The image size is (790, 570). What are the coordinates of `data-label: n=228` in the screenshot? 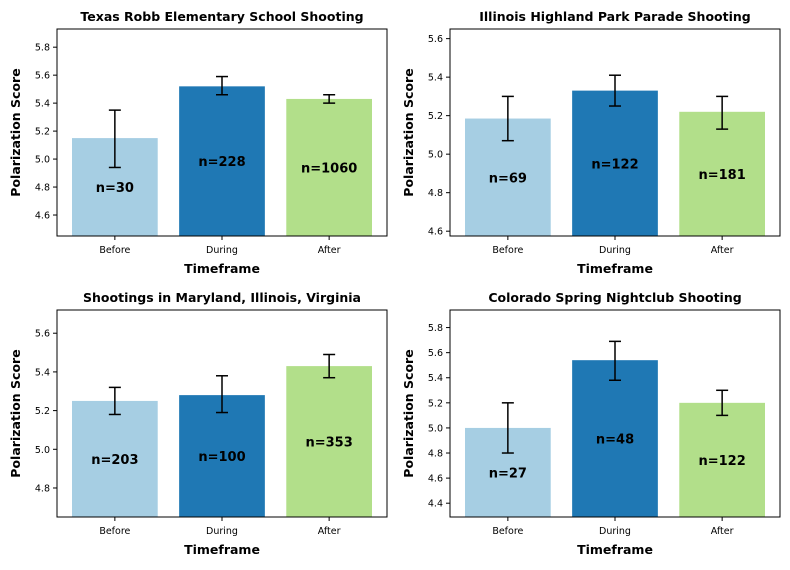 It's located at (221, 162).